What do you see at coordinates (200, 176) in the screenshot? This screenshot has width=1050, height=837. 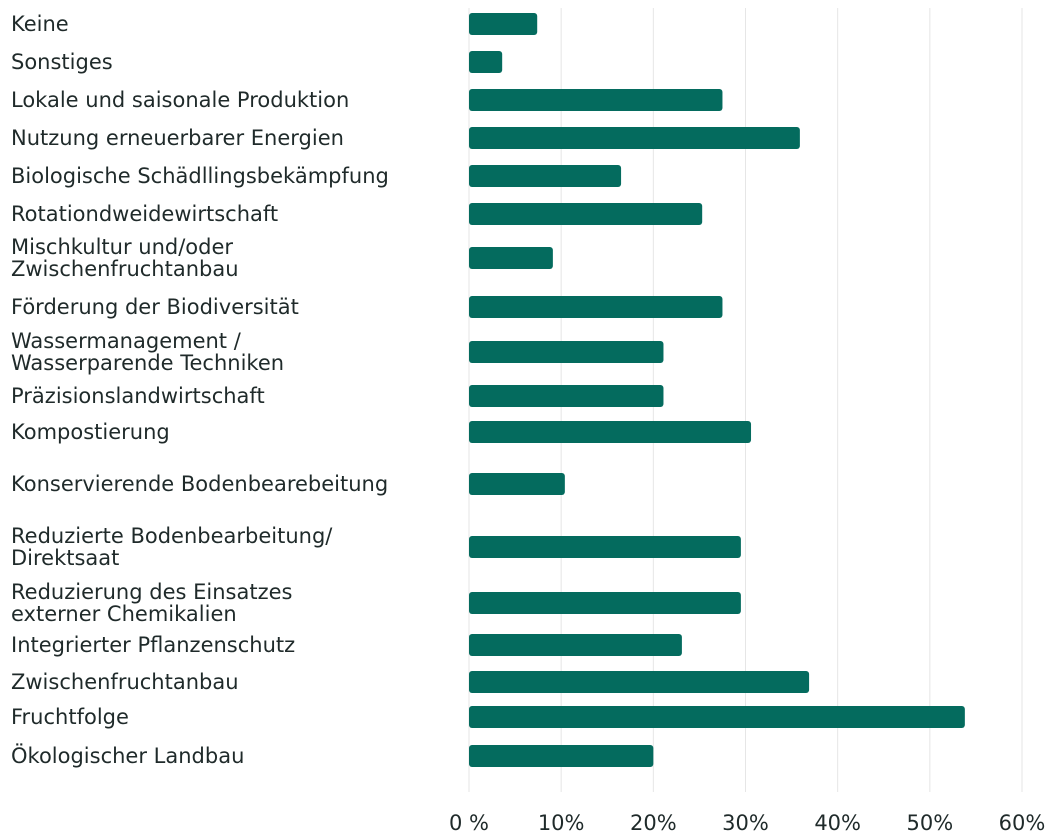 I see `y-tick-label: Biologische Schädllingsbekämpfung` at bounding box center [200, 176].